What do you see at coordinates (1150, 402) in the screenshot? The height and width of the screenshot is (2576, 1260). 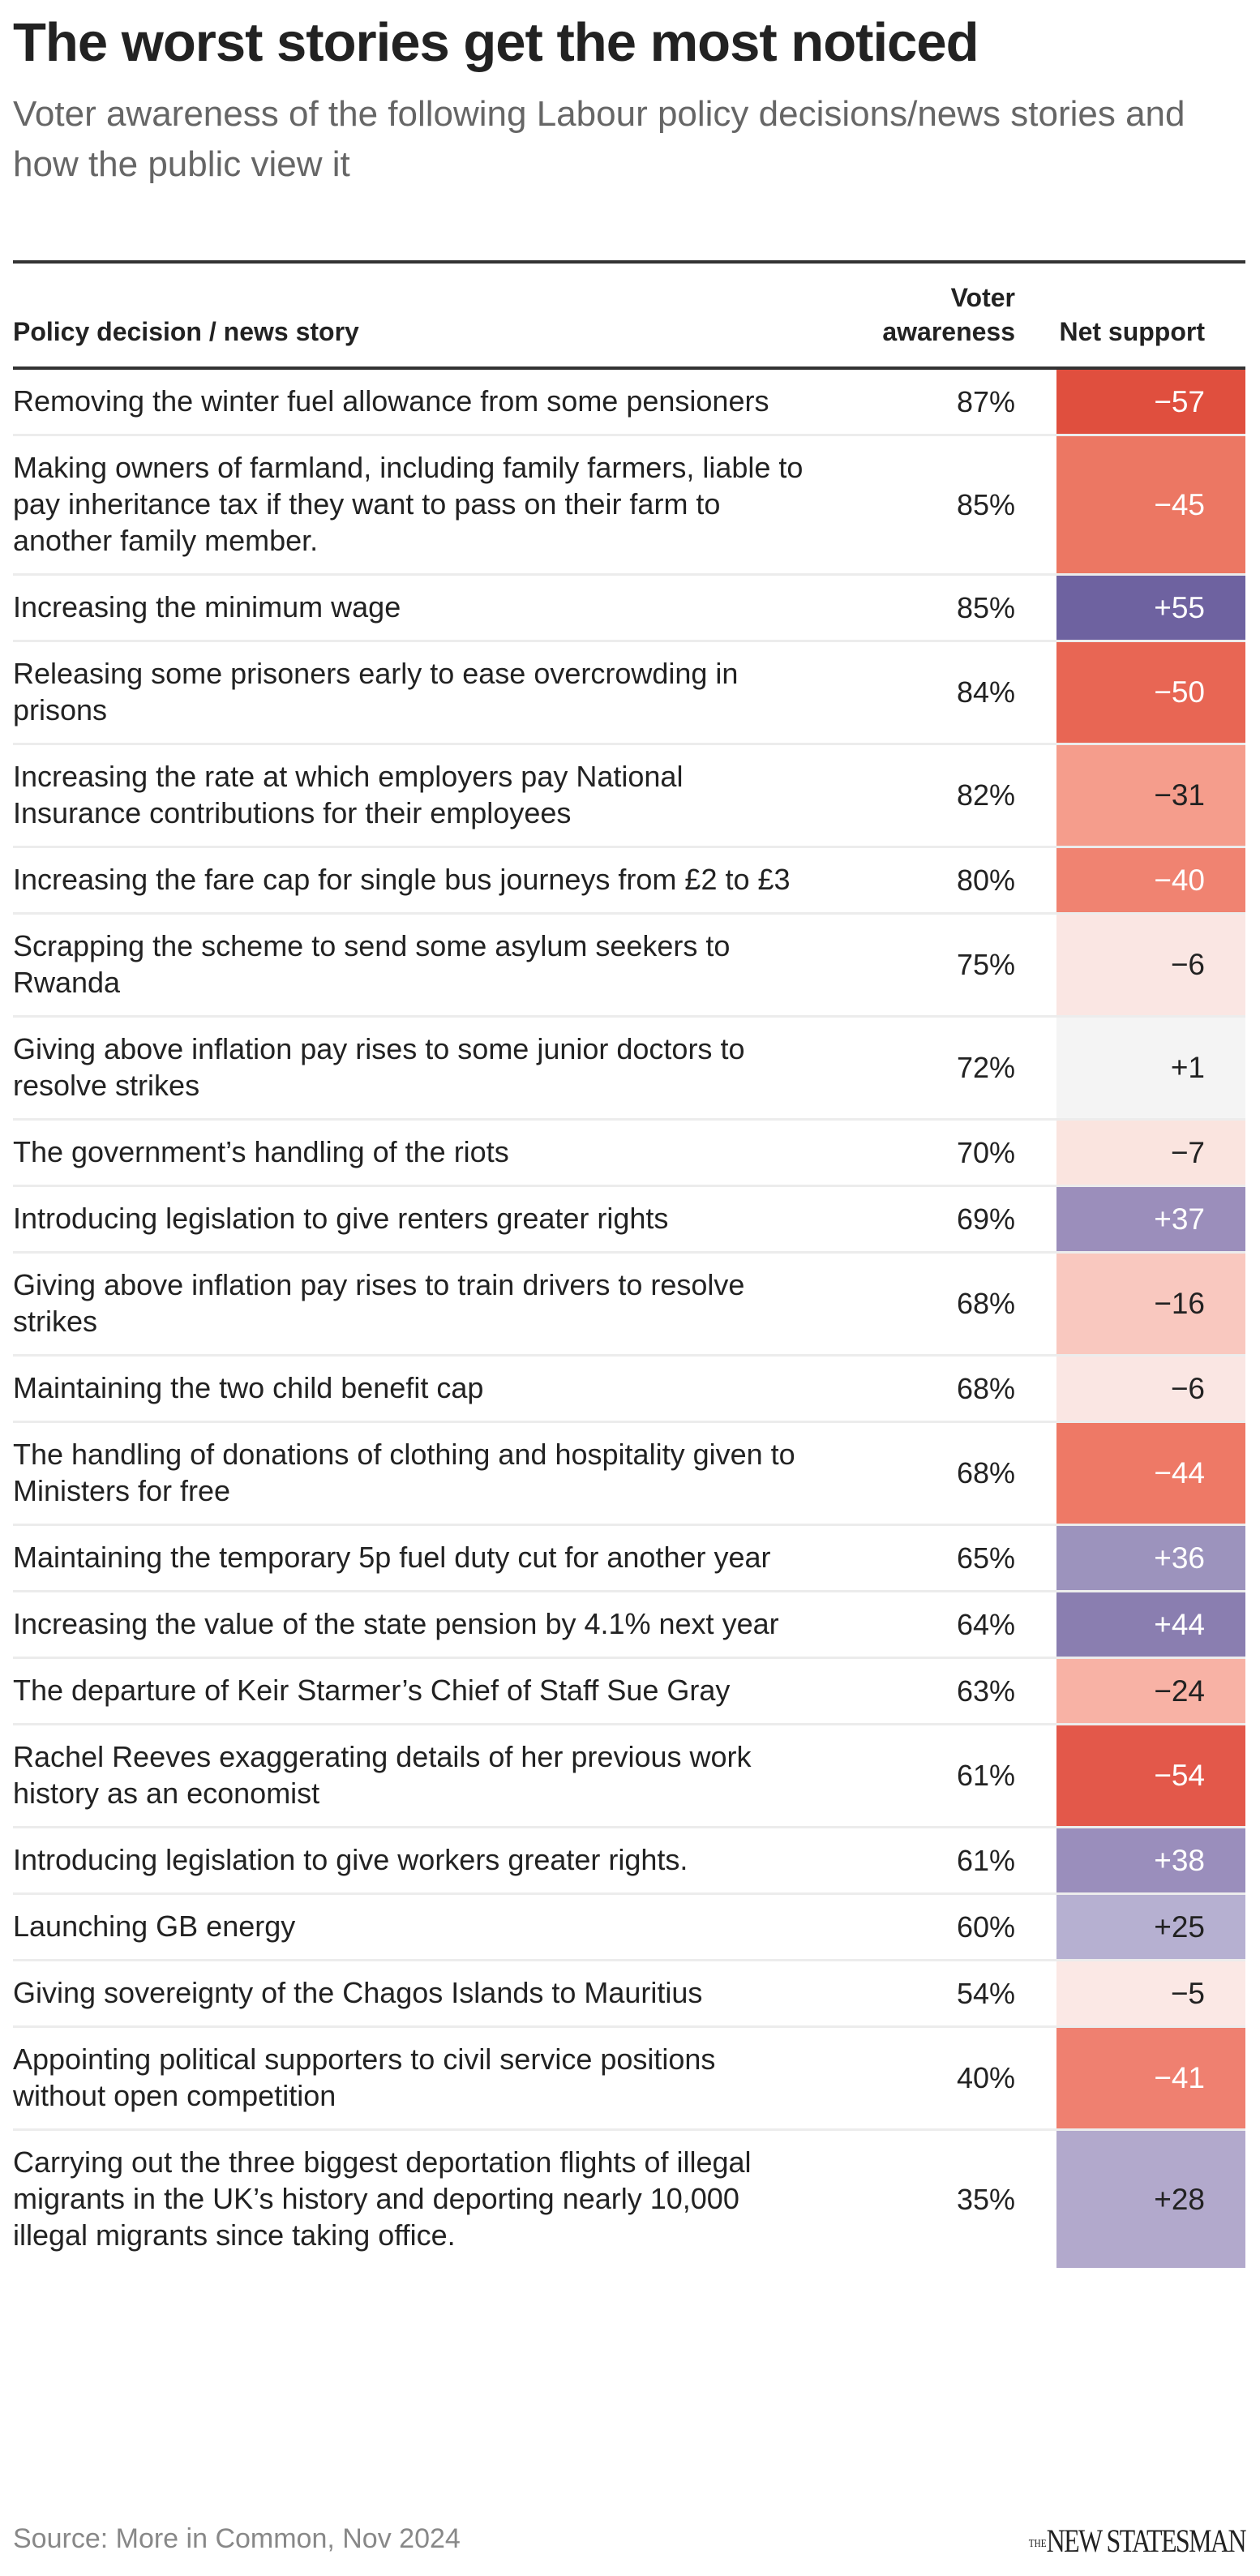 I see `net-support-cell: −57` at bounding box center [1150, 402].